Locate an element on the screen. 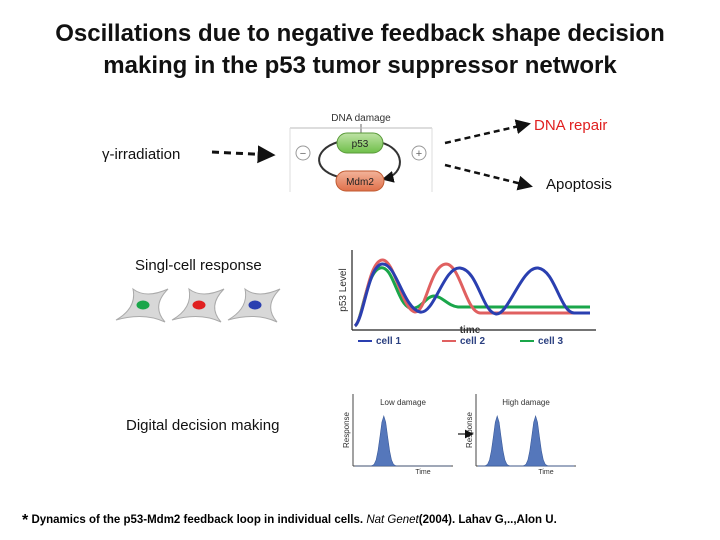 The image size is (720, 540). footnote-citation: (2004). Lahav G,..,Alon U. is located at coordinates (487, 520).